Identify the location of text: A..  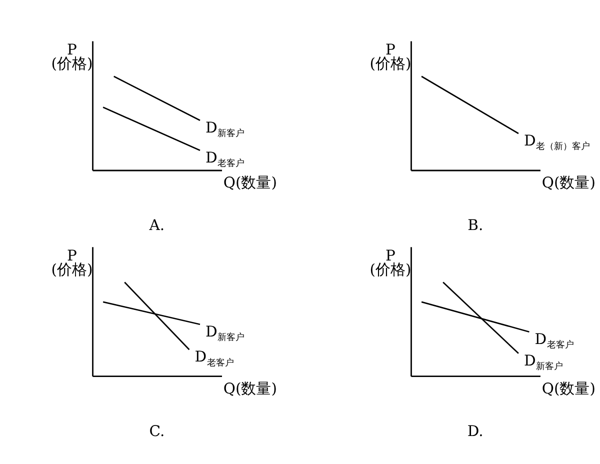
(156, 225).